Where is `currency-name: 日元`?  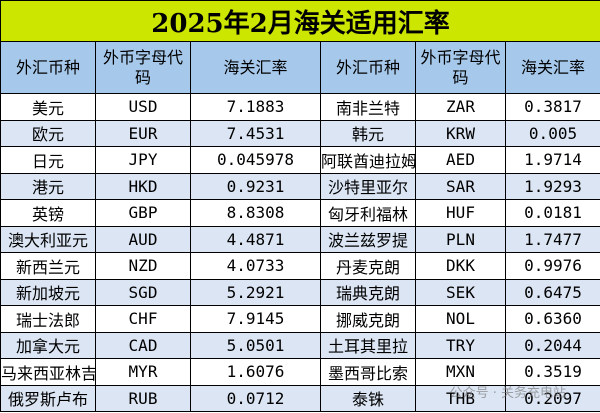
currency-name: 日元 is located at coordinates (48, 160).